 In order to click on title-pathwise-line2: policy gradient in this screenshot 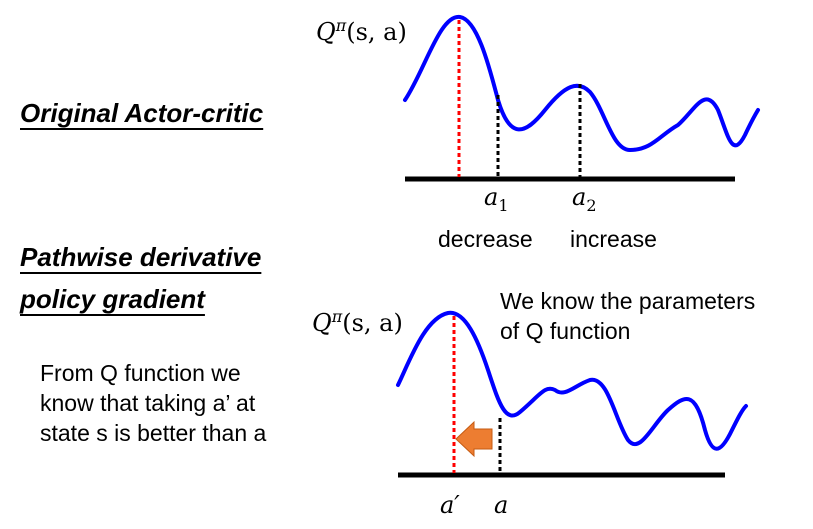, I will do `click(112, 299)`.